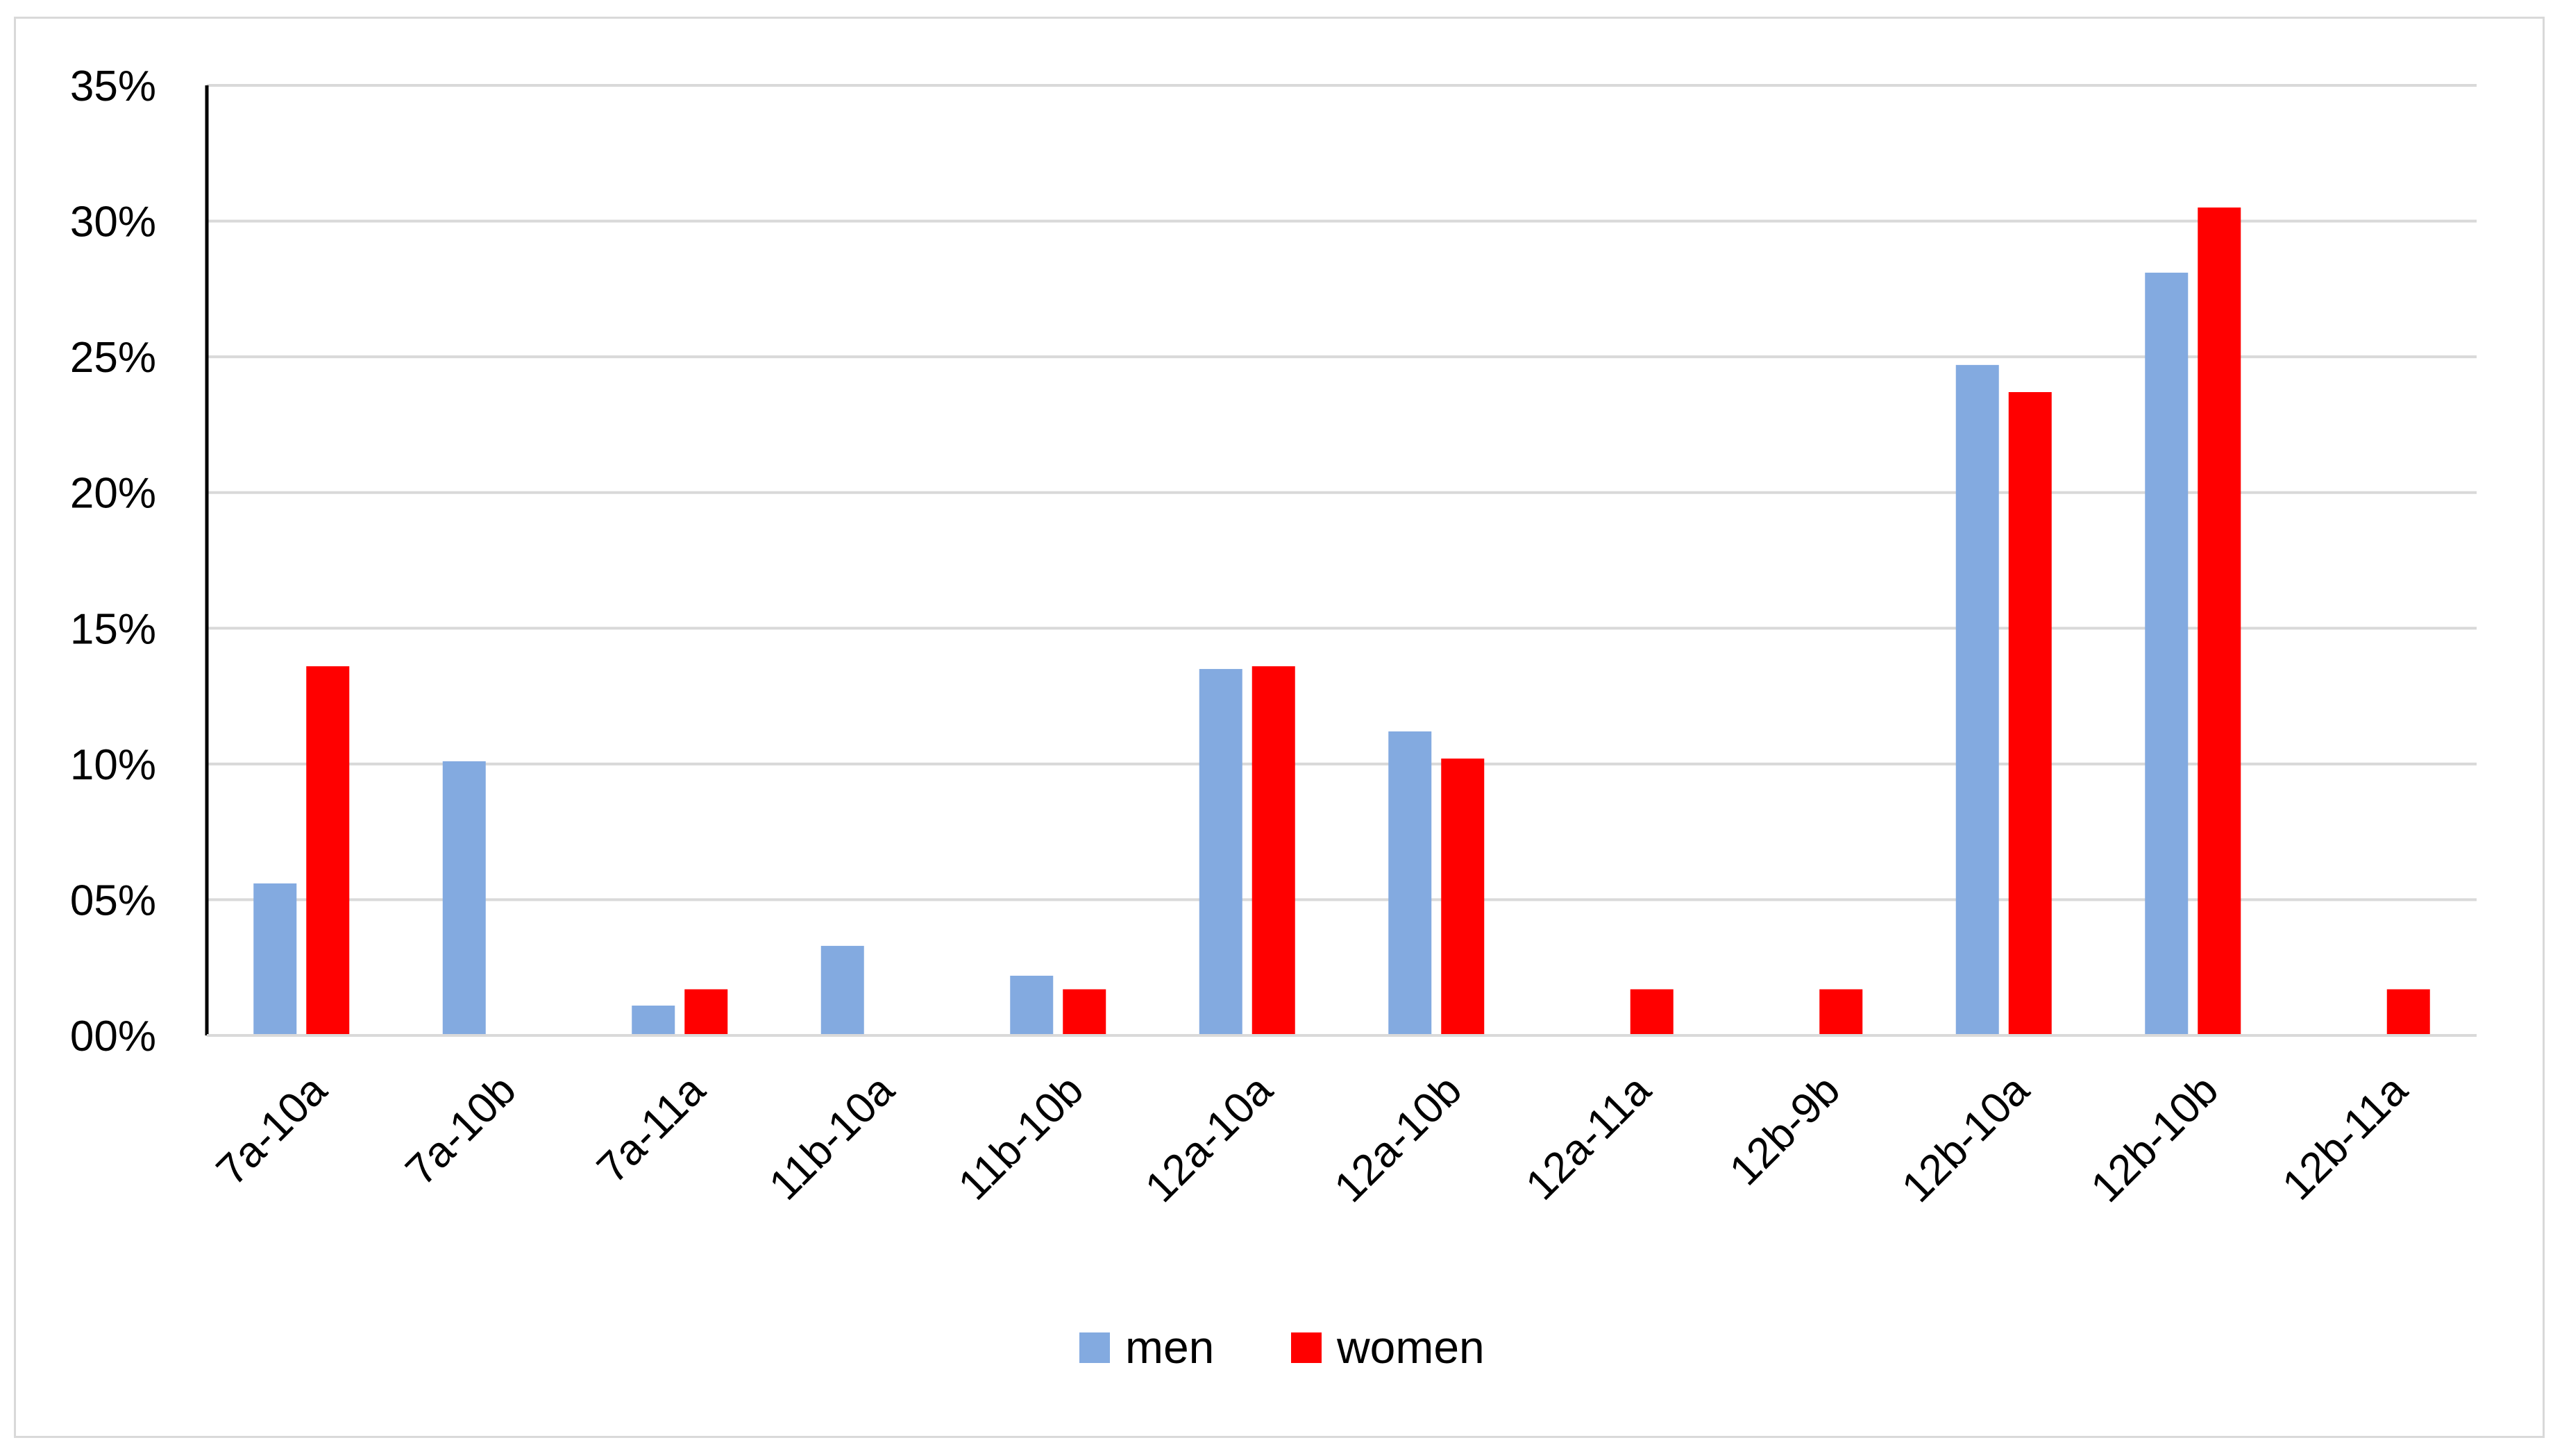  I want to click on bar-women-11b-10b, so click(1084, 1012).